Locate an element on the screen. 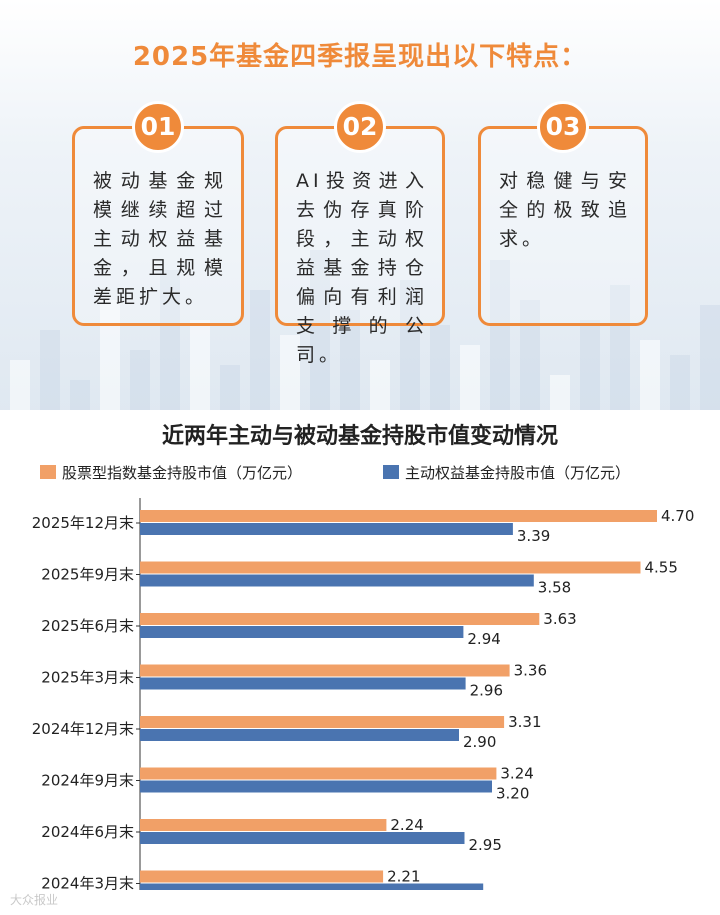  bar-value-label: 3.20 is located at coordinates (512, 794).